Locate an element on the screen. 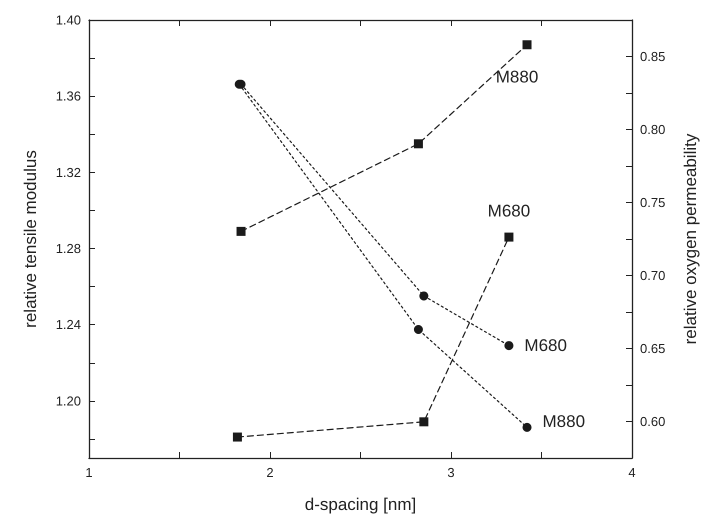 The height and width of the screenshot is (519, 707). y2-tick-label: 0.85 is located at coordinates (653, 56).